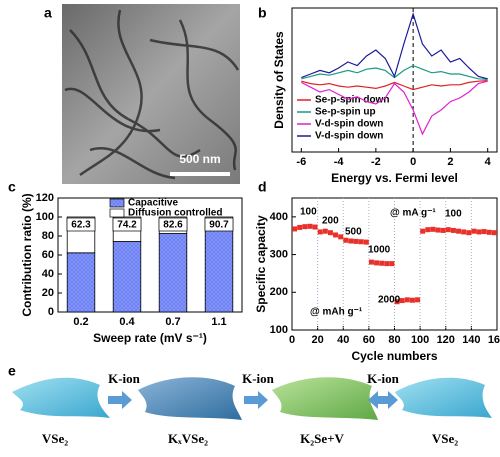  Describe the element at coordinates (175, 213) in the screenshot. I see `legend-label: Diffusion controlled` at that location.